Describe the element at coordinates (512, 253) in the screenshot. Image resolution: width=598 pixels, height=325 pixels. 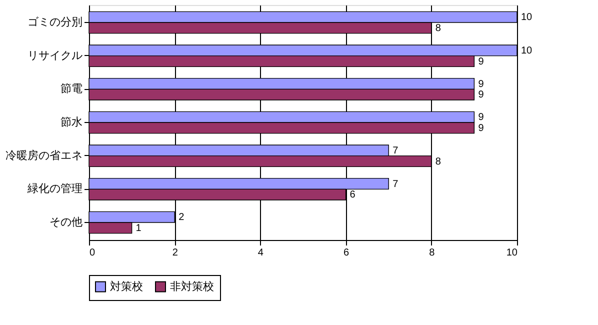
I see `x-tick-label: 10` at that location.